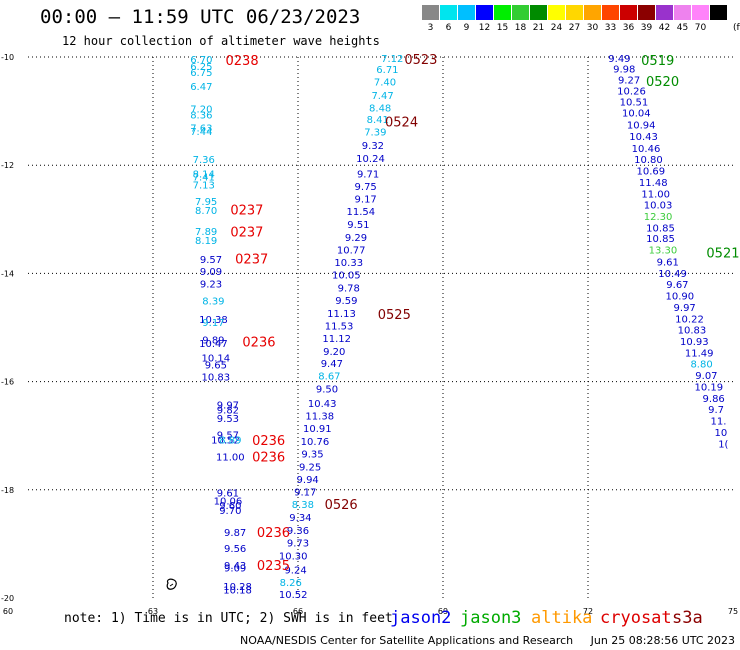 The height and width of the screenshot is (650, 740). Describe the element at coordinates (629, 81) in the screenshot. I see `wave-height-value: 9.27` at that location.